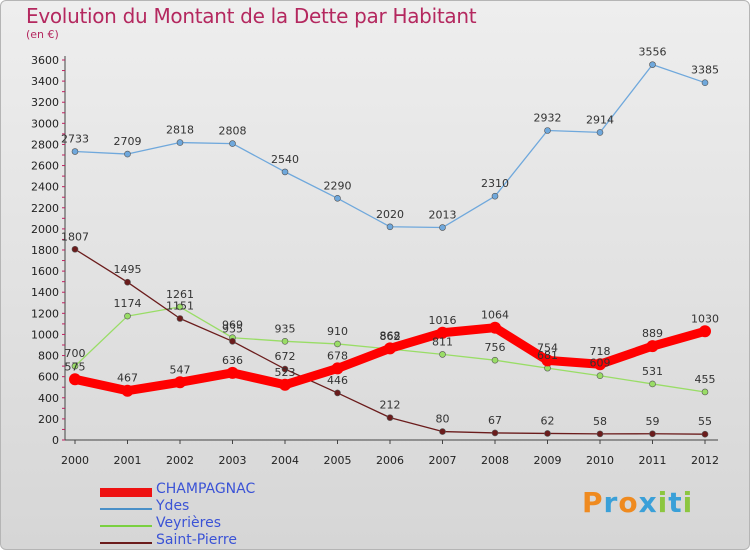  I want to click on data-label: 523, so click(285, 372).